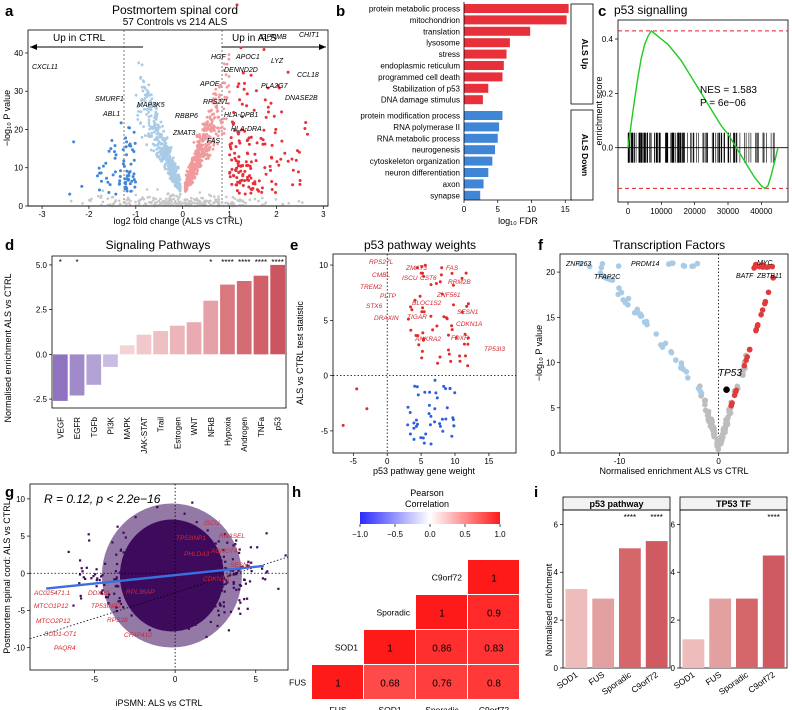 The height and width of the screenshot is (710, 792). Describe the element at coordinates (761, 682) in the screenshot. I see `i-xtick-label: C9orf72` at that location.